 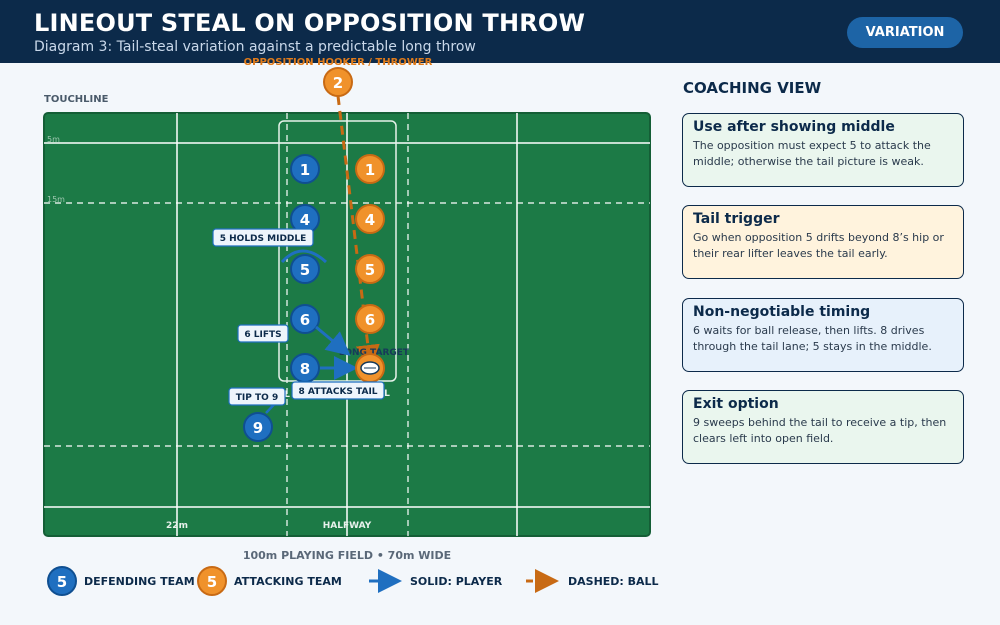 What do you see at coordinates (76, 99) in the screenshot?
I see `touchline-label: TOUCHLINE` at bounding box center [76, 99].